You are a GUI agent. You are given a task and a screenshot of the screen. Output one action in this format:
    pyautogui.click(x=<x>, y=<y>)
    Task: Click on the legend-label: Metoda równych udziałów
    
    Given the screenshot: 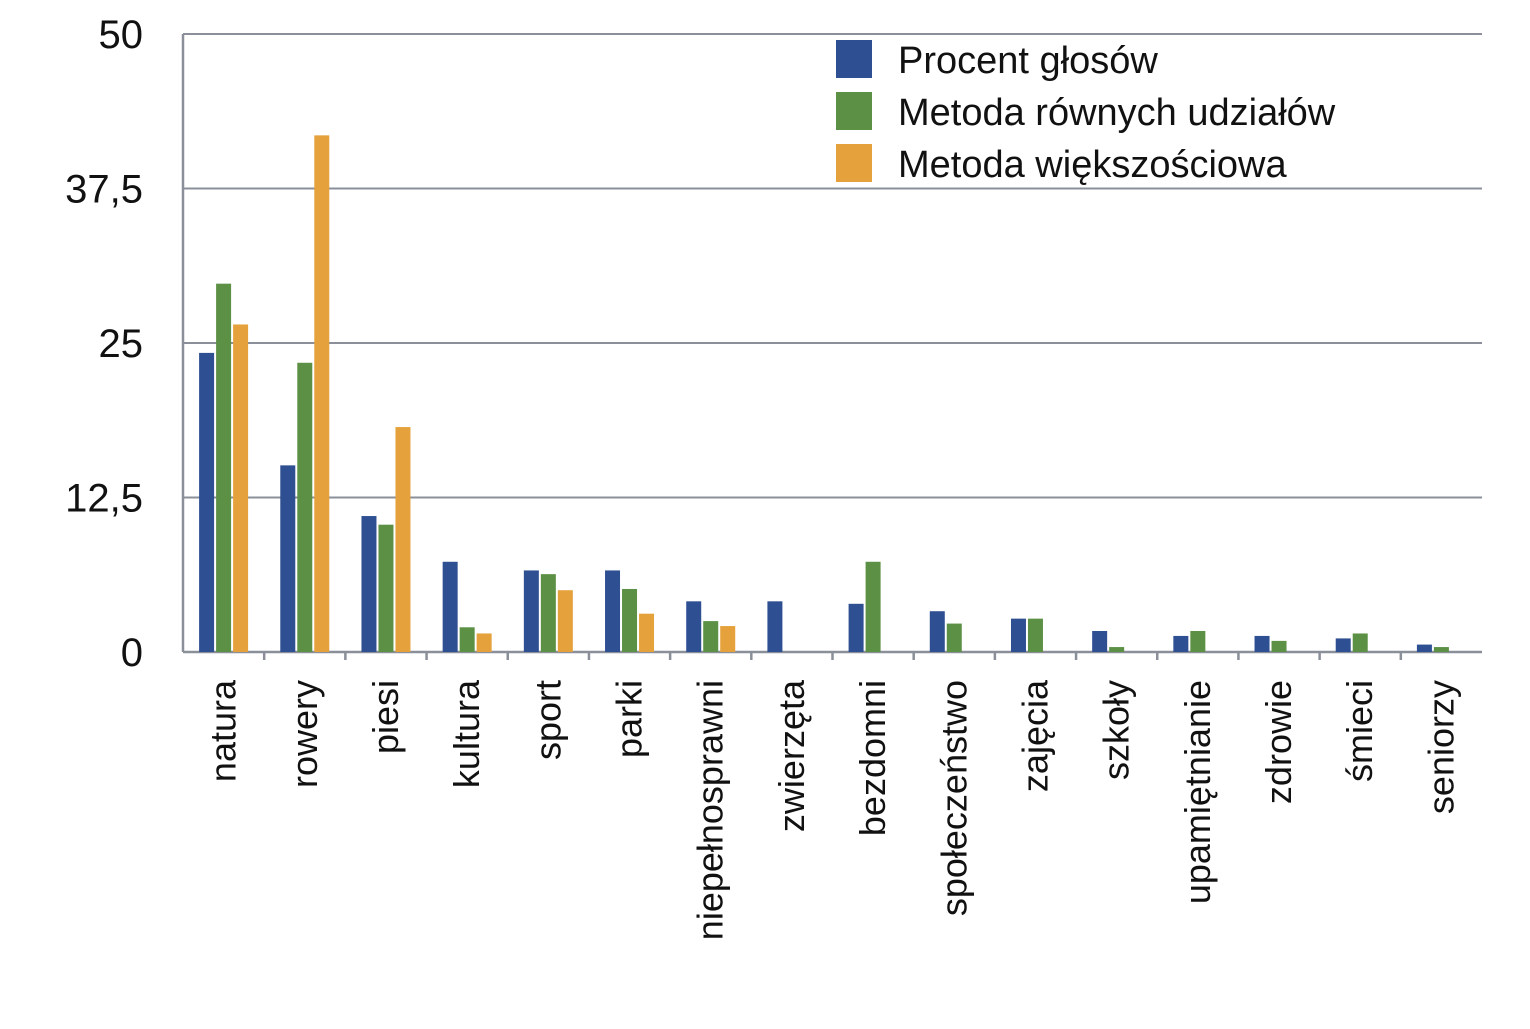 What is the action you would take?
    pyautogui.click(x=1117, y=113)
    